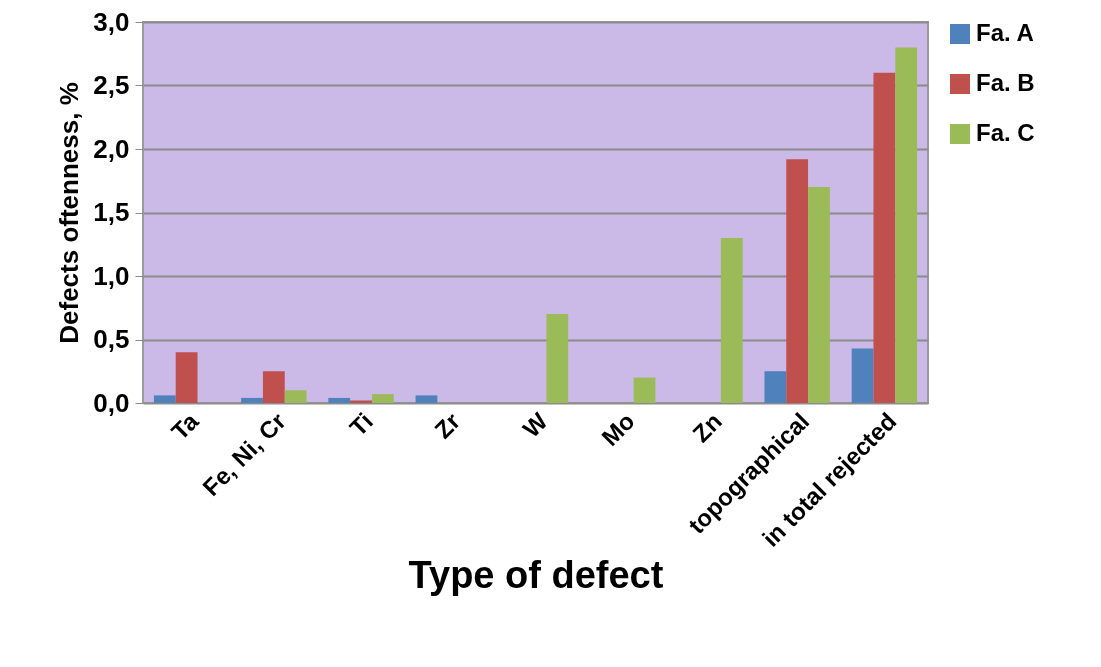 This screenshot has height=667, width=1101. What do you see at coordinates (185, 426) in the screenshot?
I see `x-tick-label: Ta` at bounding box center [185, 426].